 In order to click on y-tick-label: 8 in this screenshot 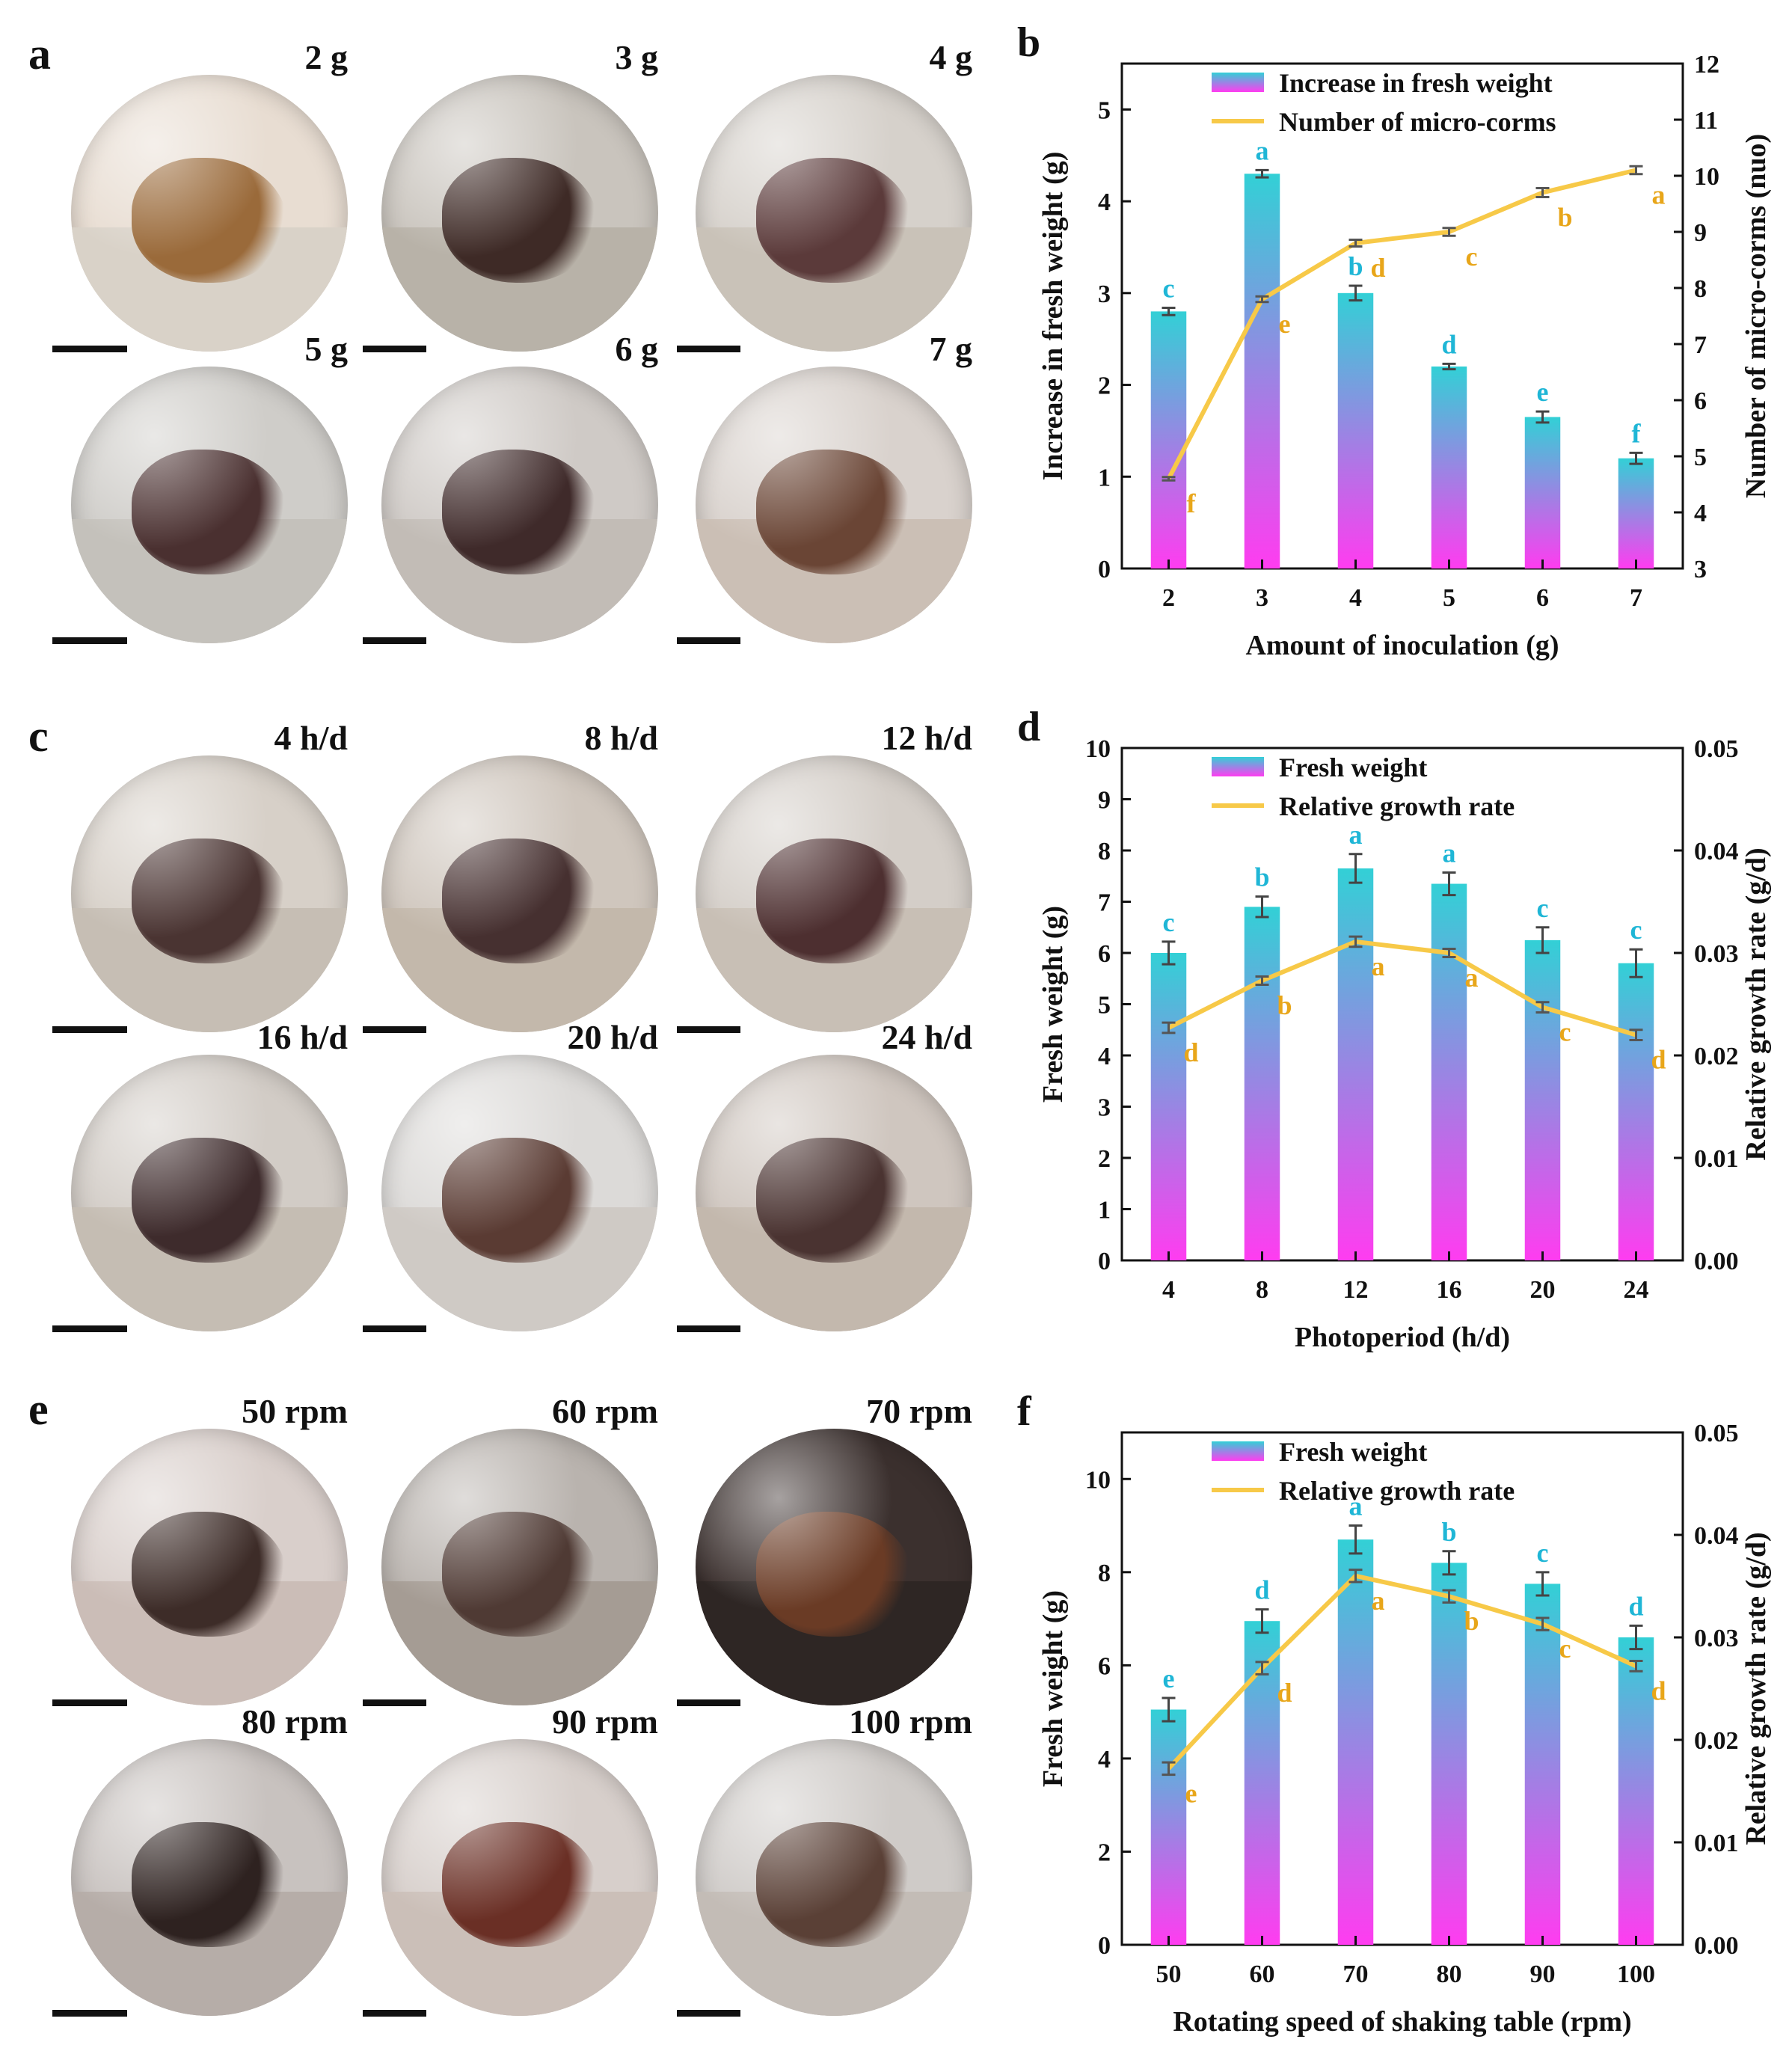, I will do `click(1104, 1573)`.